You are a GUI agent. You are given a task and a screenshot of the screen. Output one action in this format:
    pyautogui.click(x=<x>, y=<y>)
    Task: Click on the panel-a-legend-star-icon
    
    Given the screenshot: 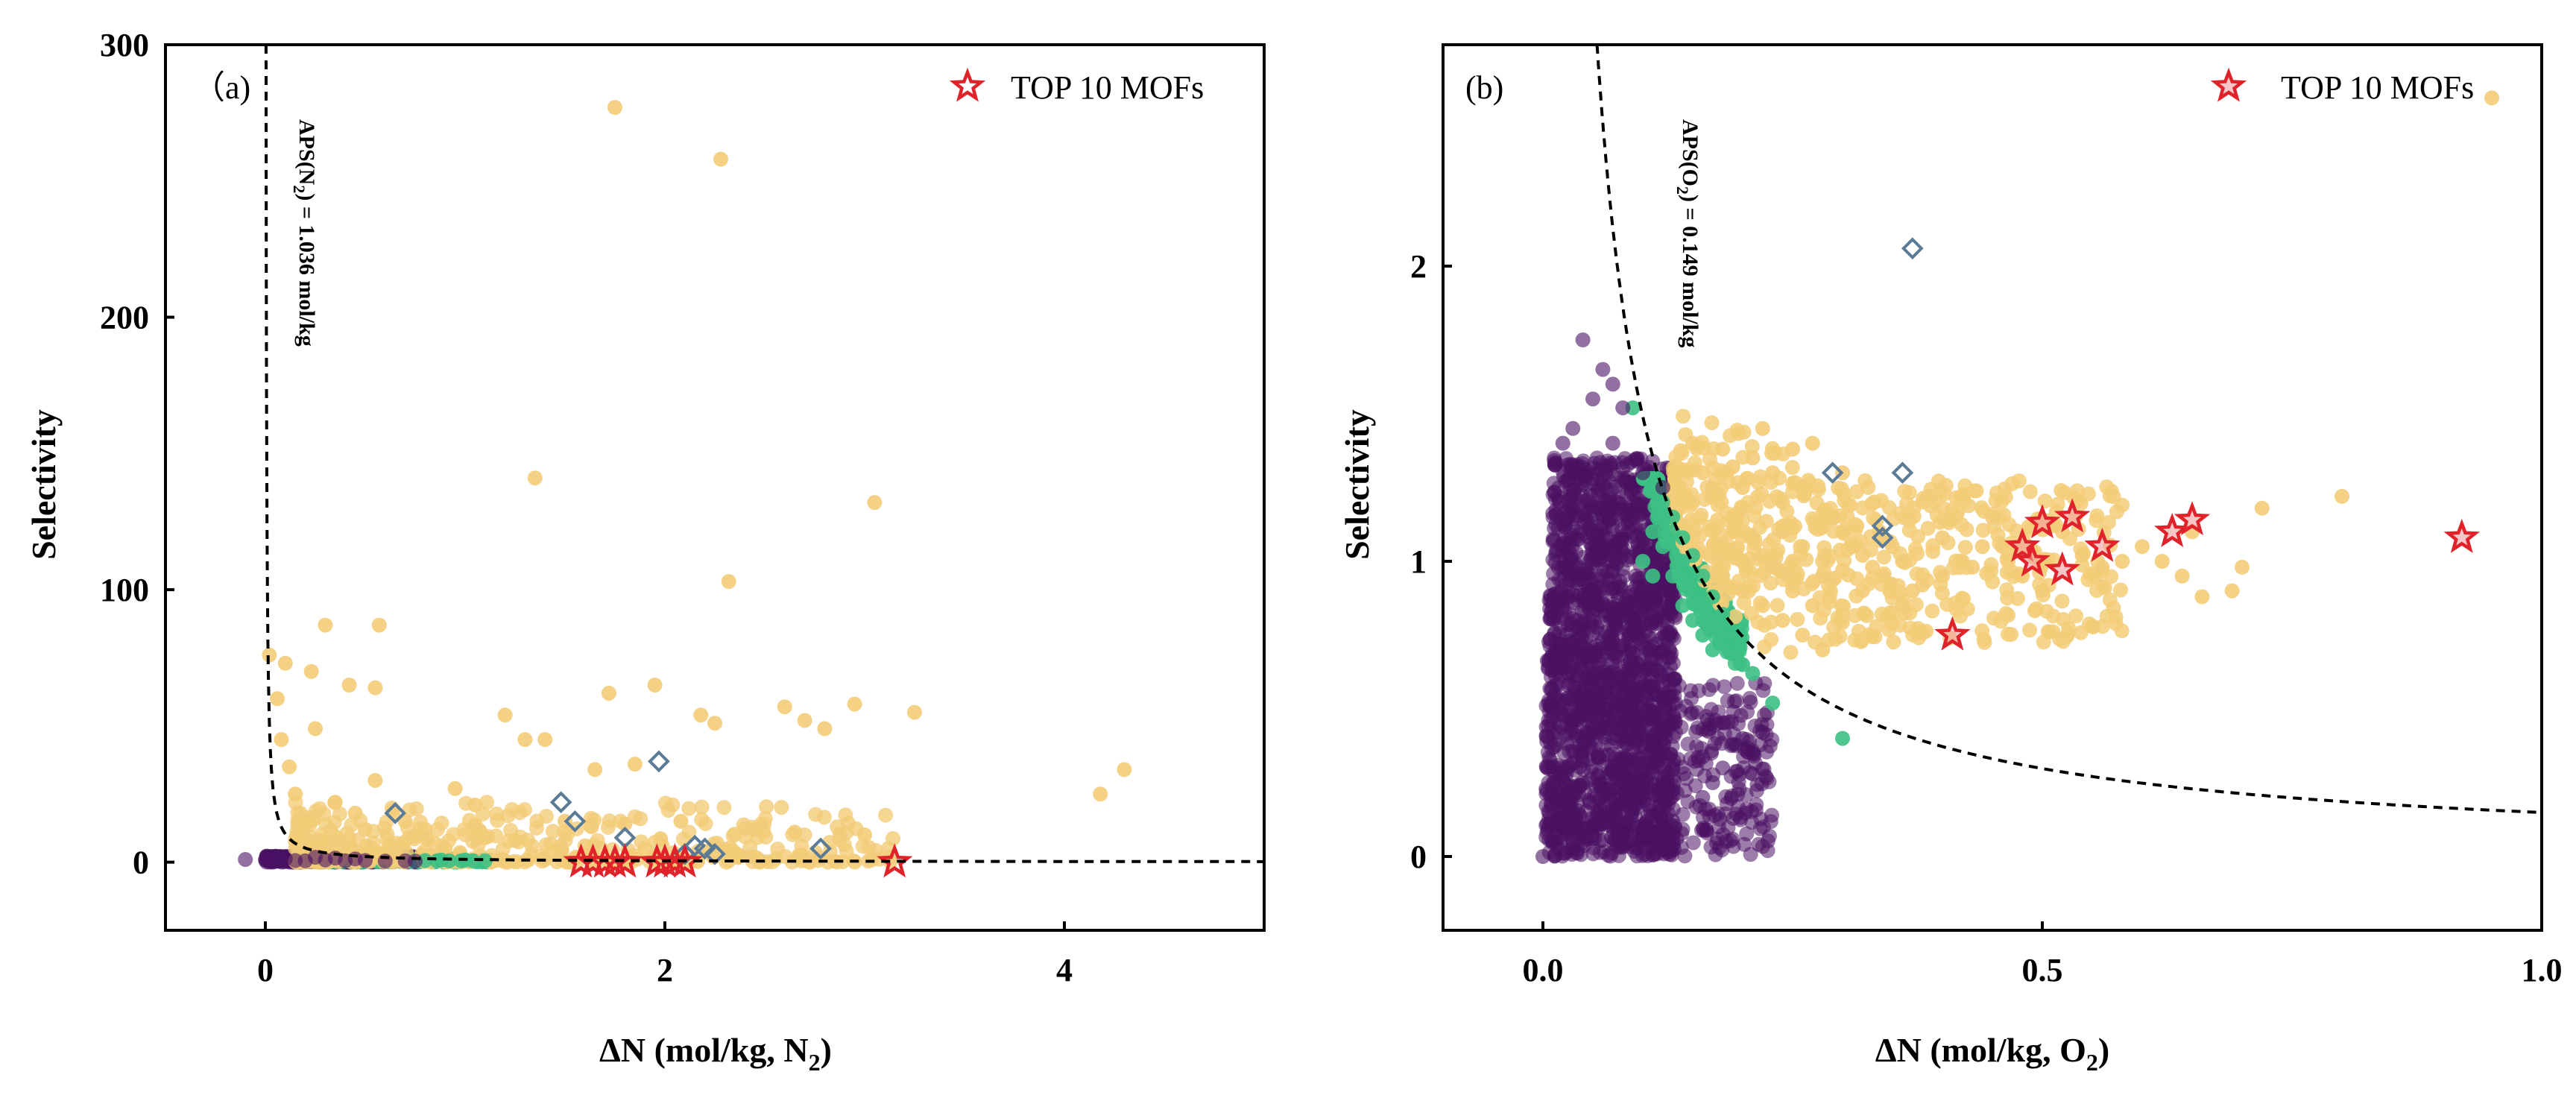 What is the action you would take?
    pyautogui.click(x=968, y=84)
    